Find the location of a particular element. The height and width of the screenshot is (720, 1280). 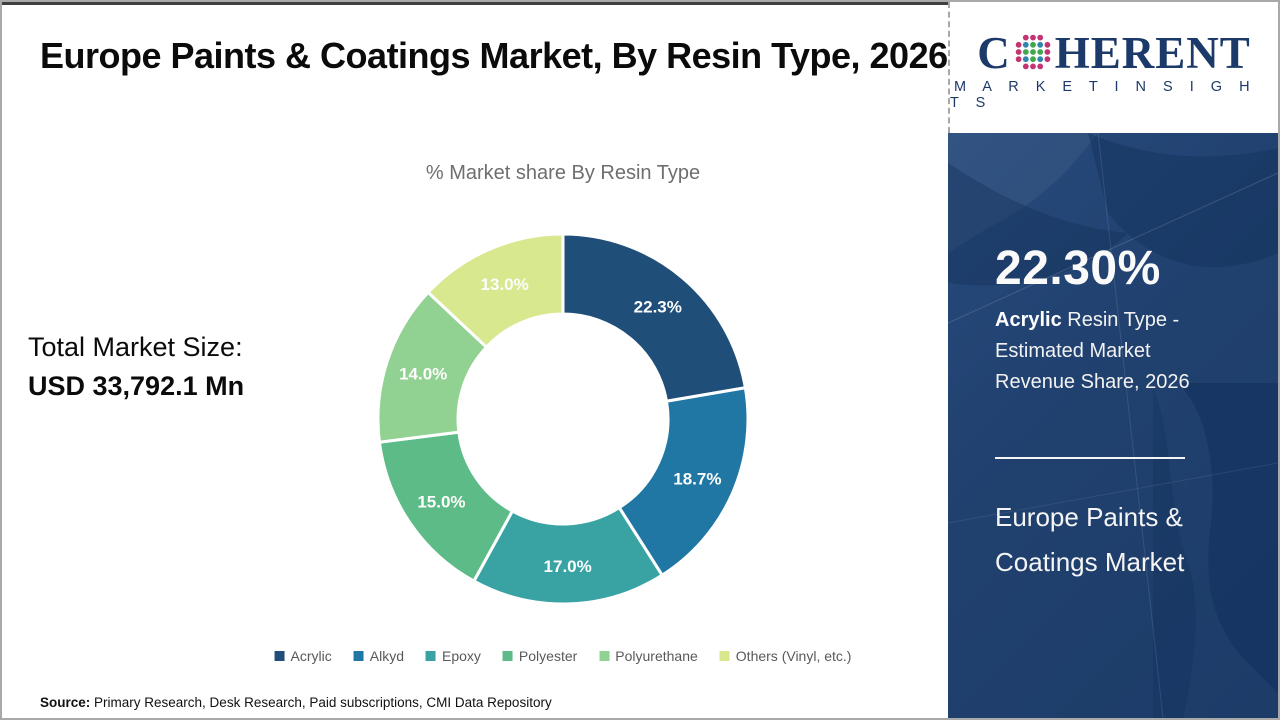

panel-title: Europe Paints & Coatings Market is located at coordinates (1090, 539).